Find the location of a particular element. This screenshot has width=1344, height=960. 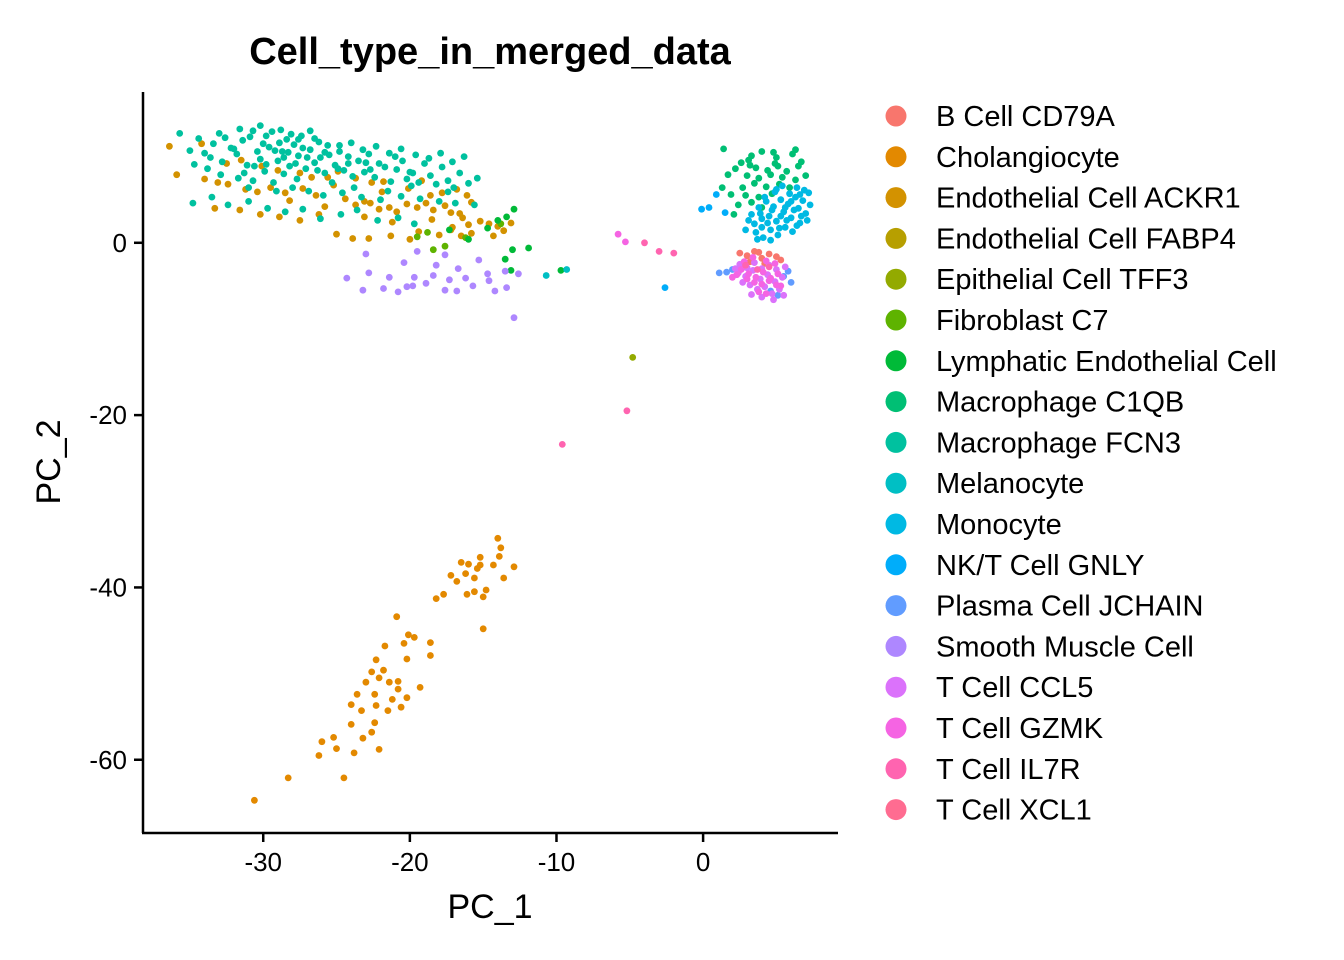

x-tick-label: 0 is located at coordinates (703, 862).